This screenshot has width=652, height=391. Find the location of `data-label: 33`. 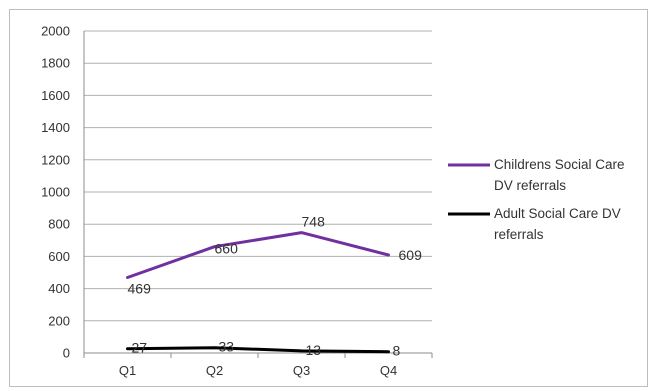

data-label: 33 is located at coordinates (227, 347).